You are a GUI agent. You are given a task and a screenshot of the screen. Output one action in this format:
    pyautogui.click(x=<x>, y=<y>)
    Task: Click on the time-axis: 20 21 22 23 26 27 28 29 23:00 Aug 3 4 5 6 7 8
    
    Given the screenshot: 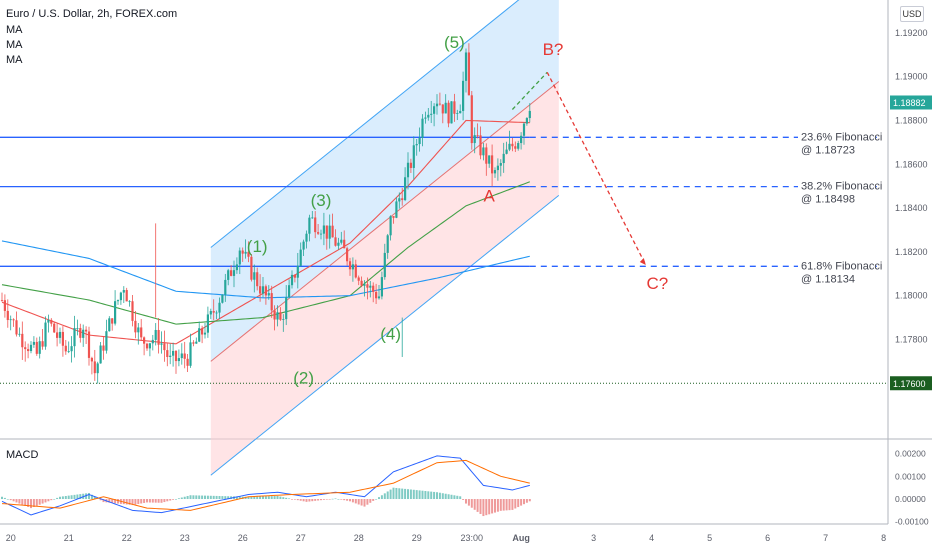 What is the action you would take?
    pyautogui.click(x=446, y=538)
    